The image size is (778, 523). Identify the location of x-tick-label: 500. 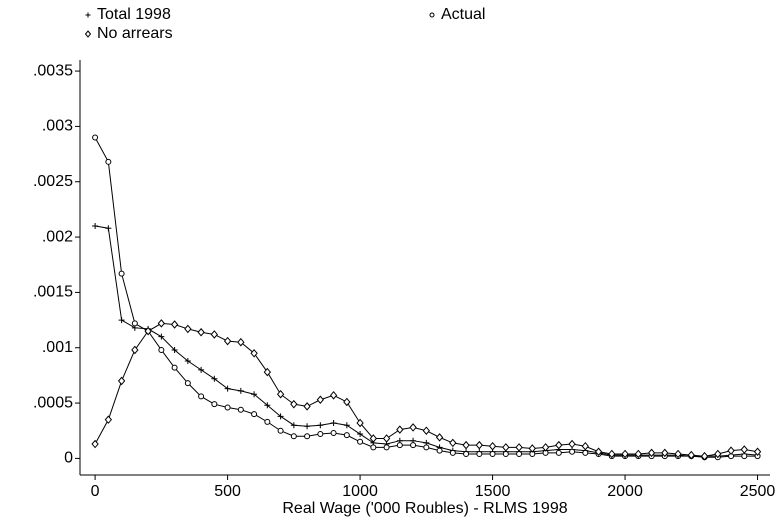
(227, 491).